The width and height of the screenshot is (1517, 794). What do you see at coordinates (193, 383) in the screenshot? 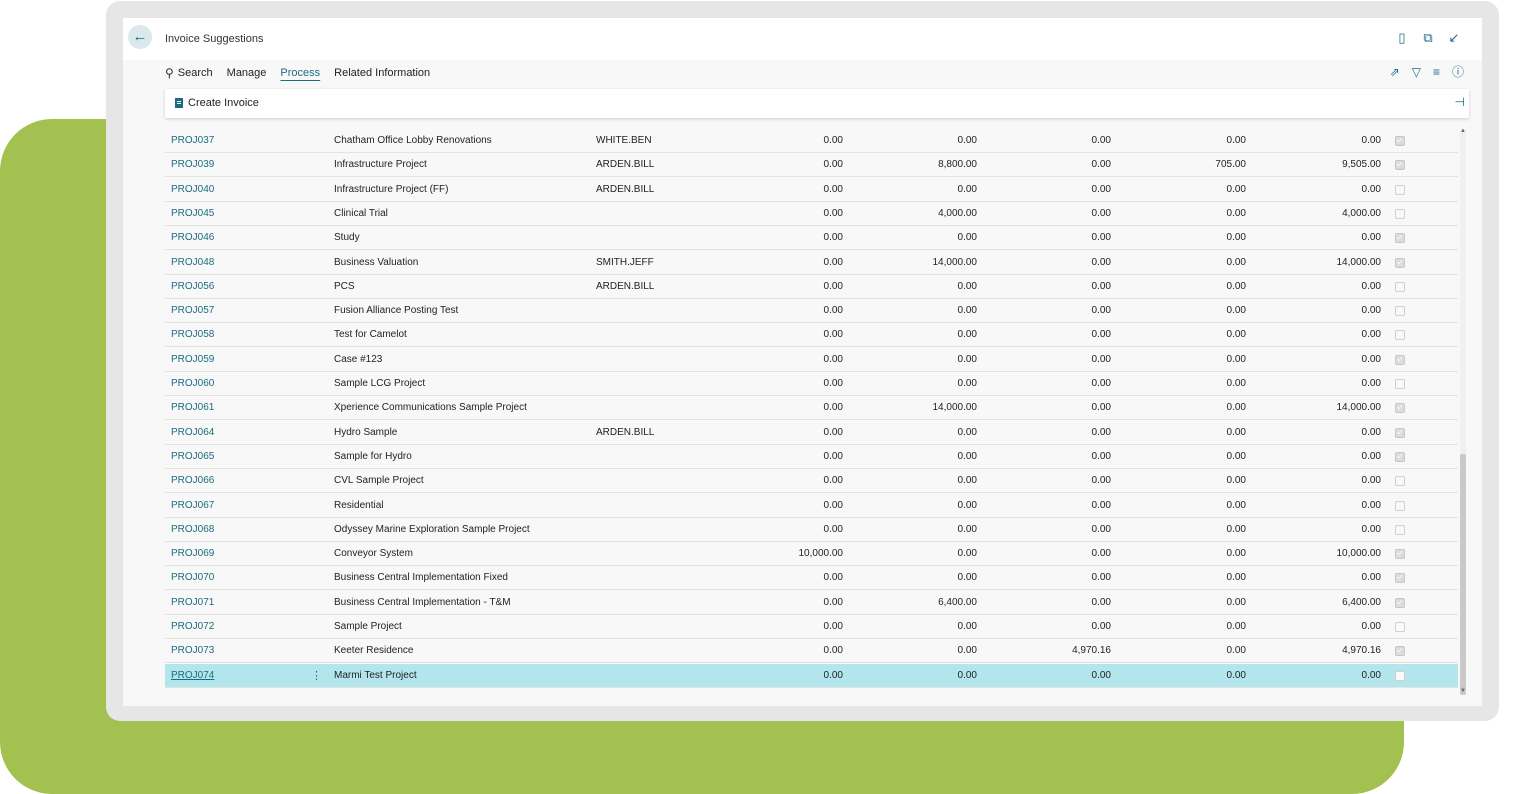
I see `project-number-link: PROJ060` at bounding box center [193, 383].